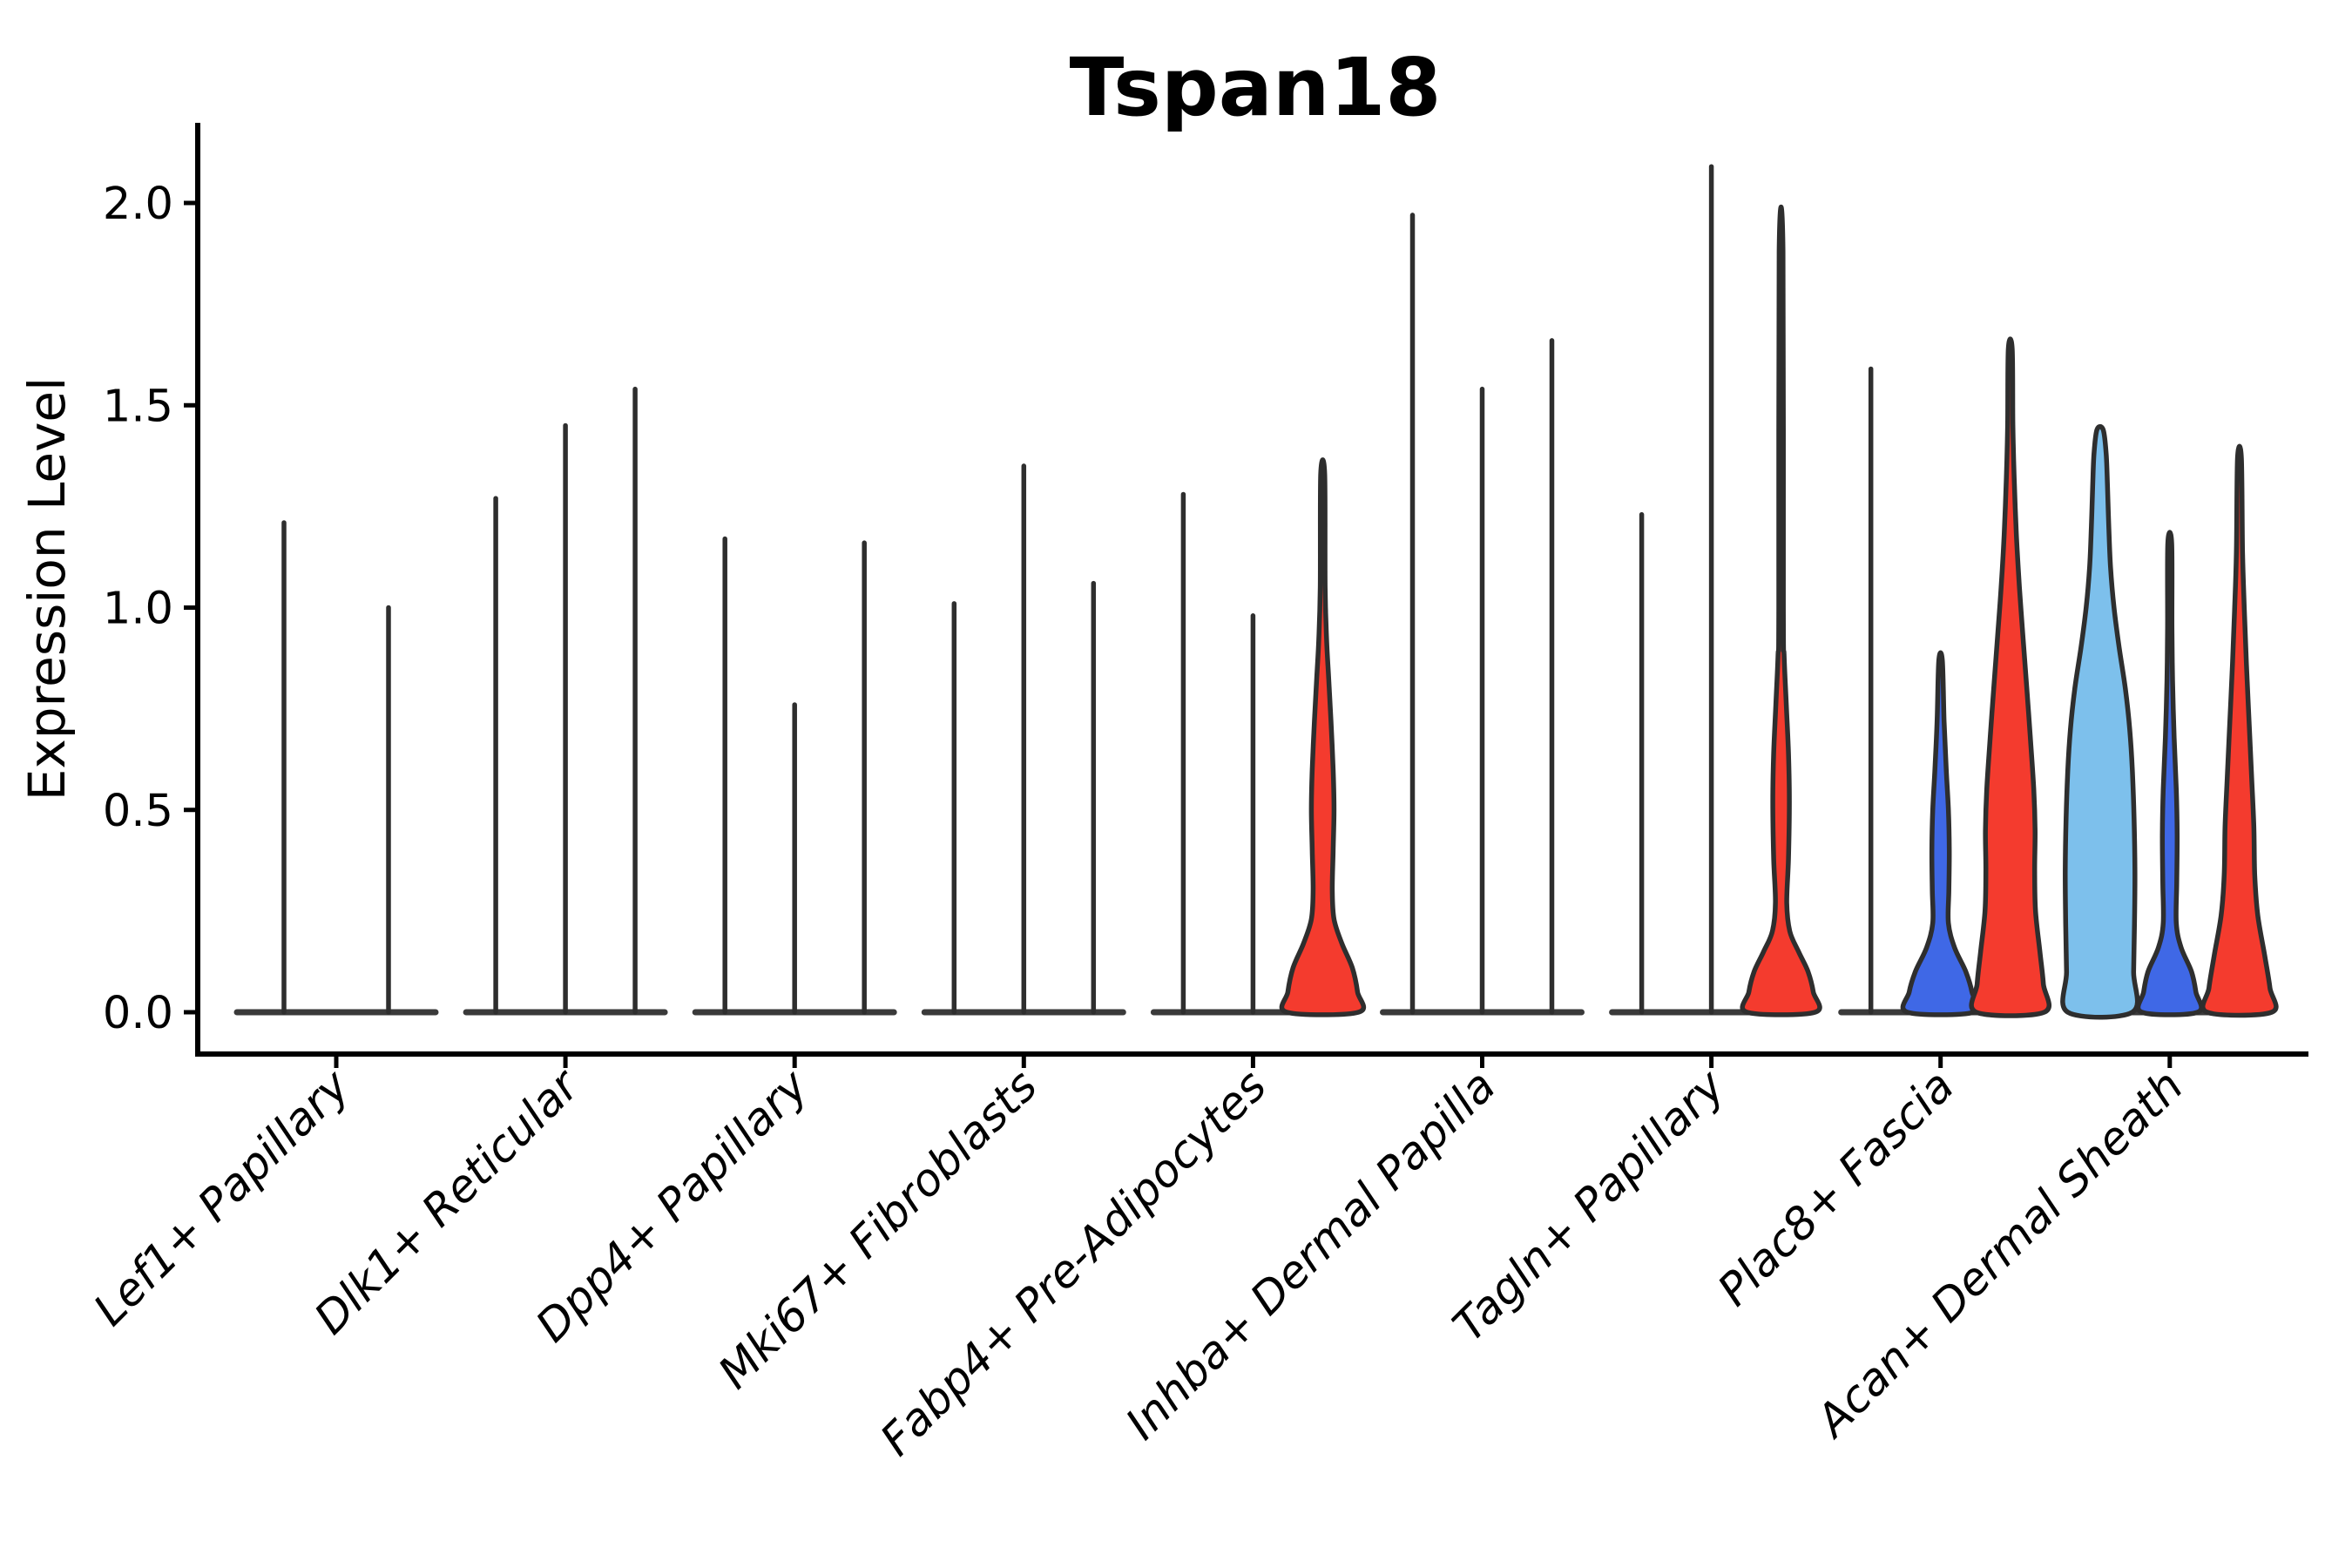  I want to click on x-tick-label: Acan+ Dermal Sheath, so click(1999, 1254).